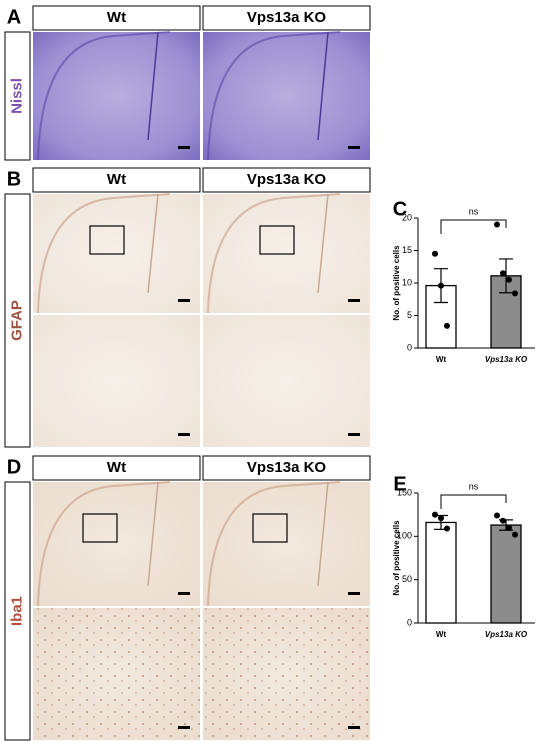 The width and height of the screenshot is (550, 742). What do you see at coordinates (407, 250) in the screenshot?
I see `y-tick-label: 15` at bounding box center [407, 250].